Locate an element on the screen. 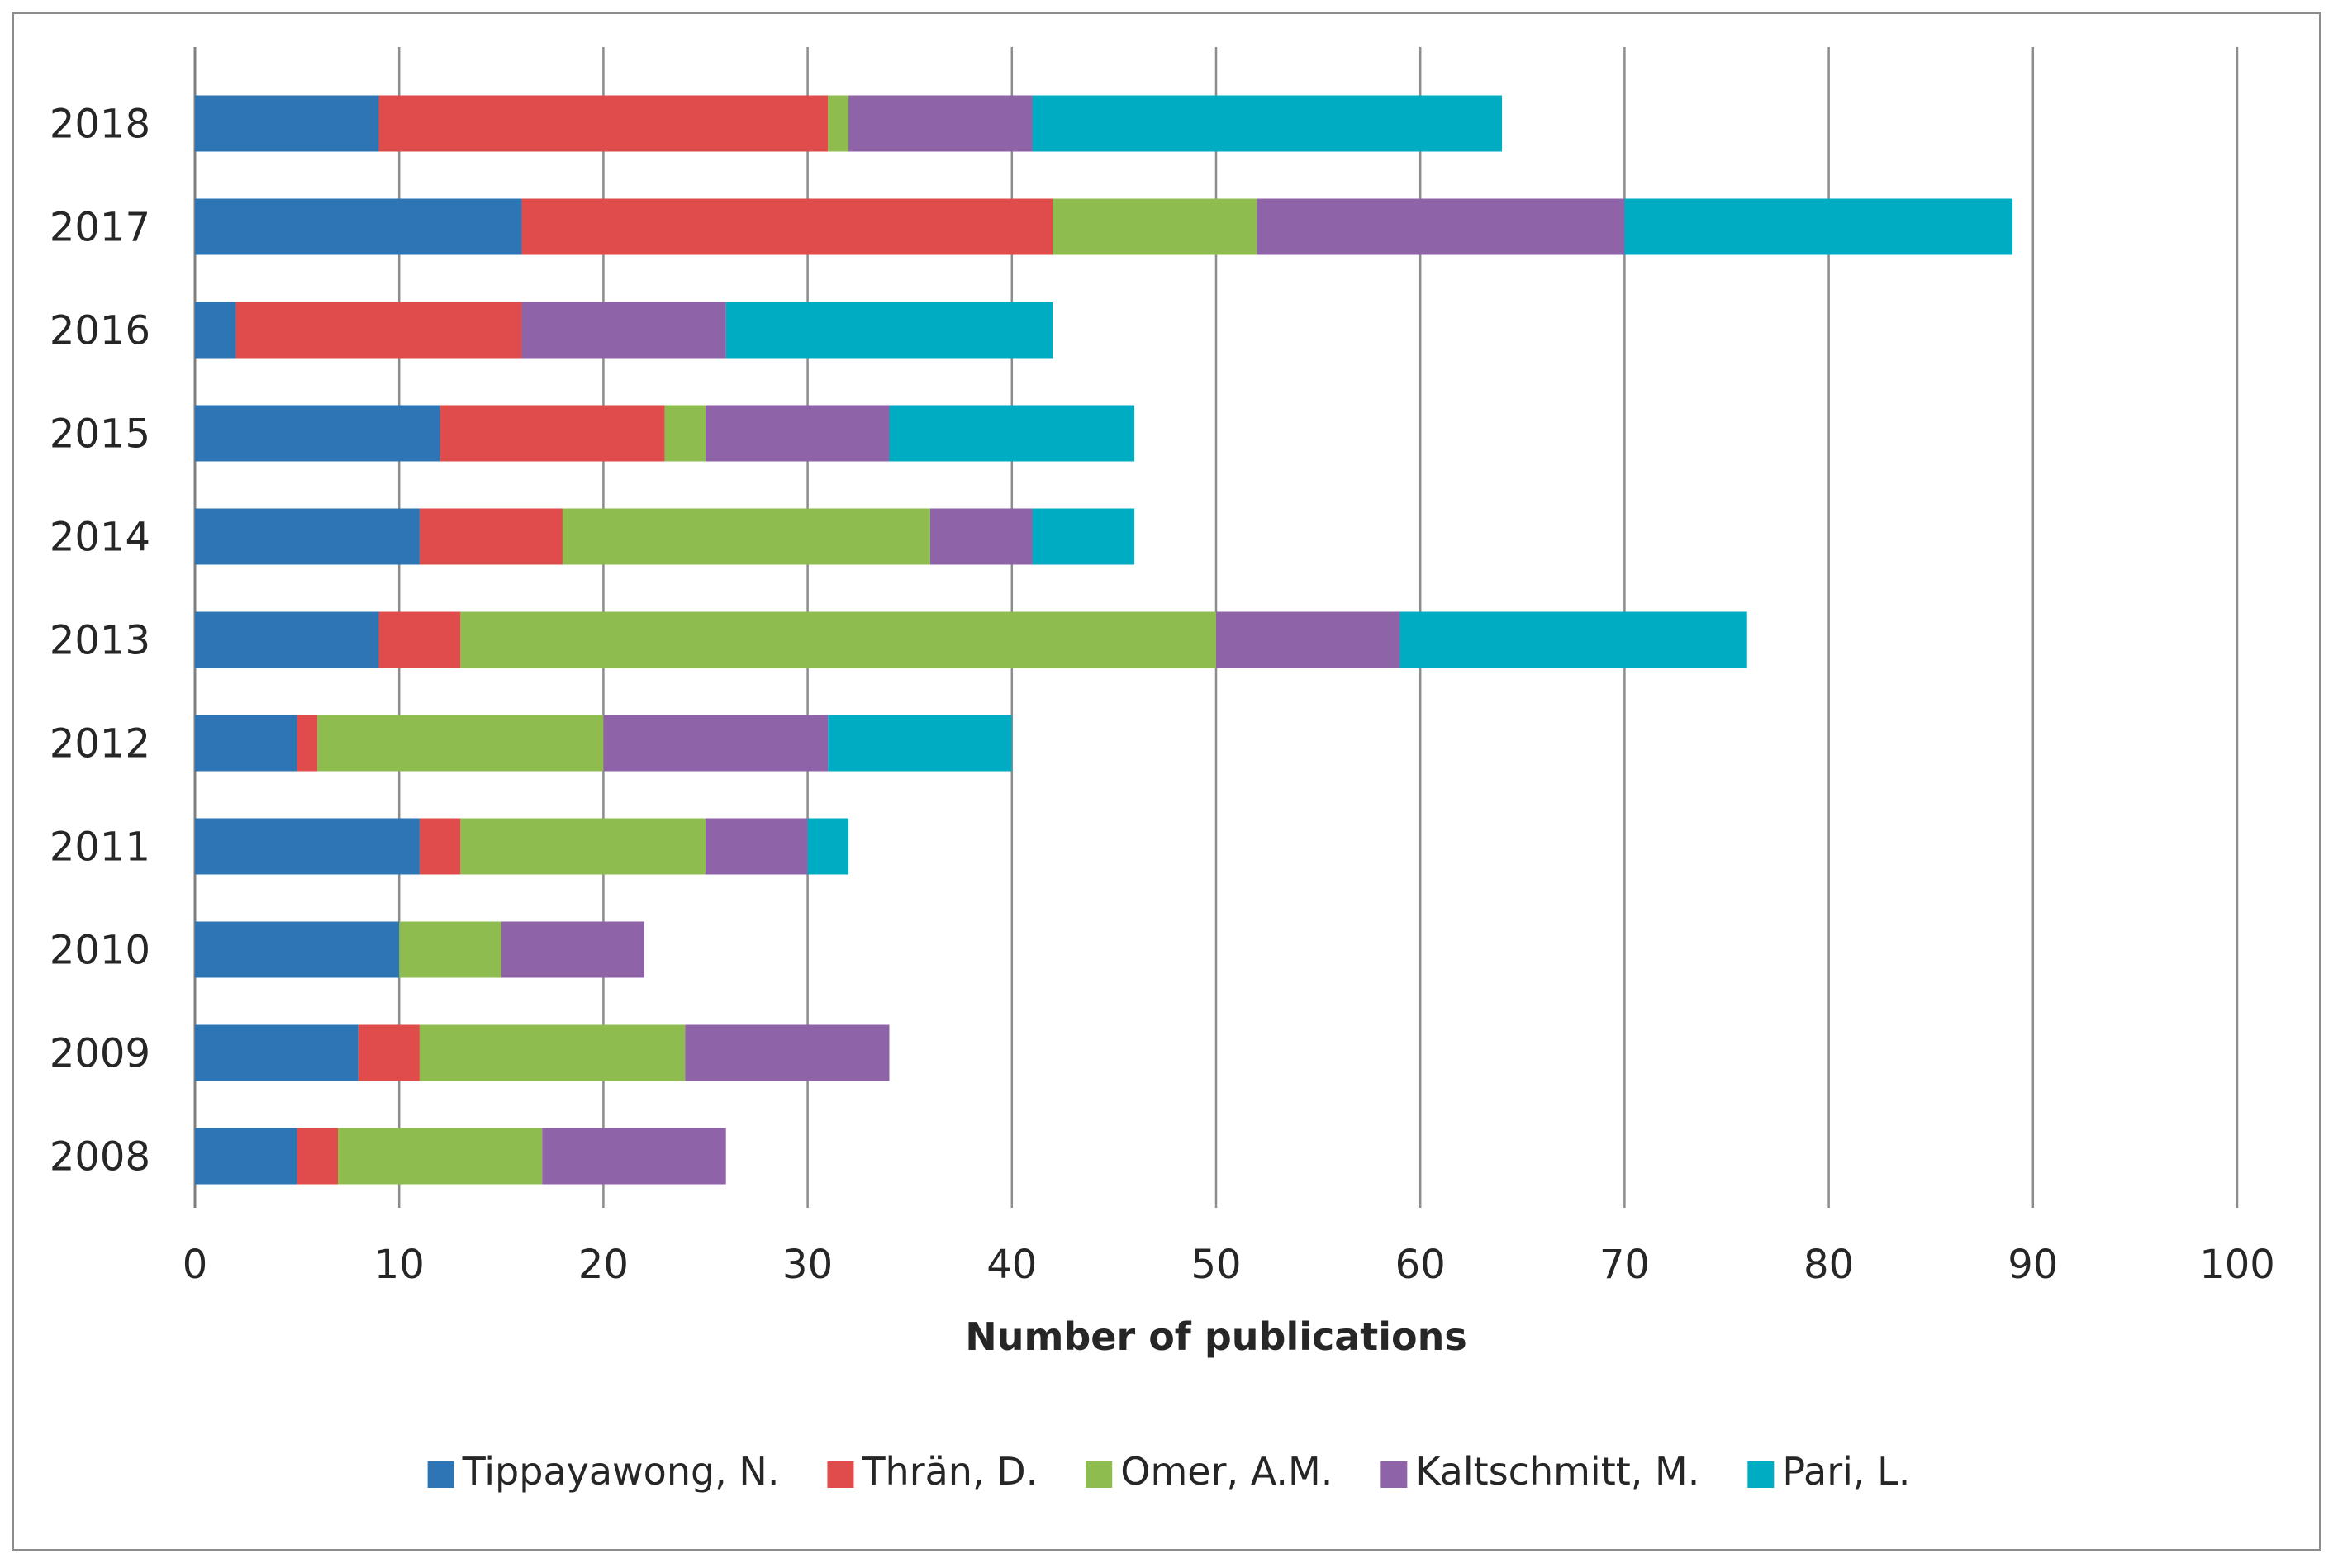  legend-item-kaltschmitt-m: Kaltschmitt, M. is located at coordinates (1540, 1472).